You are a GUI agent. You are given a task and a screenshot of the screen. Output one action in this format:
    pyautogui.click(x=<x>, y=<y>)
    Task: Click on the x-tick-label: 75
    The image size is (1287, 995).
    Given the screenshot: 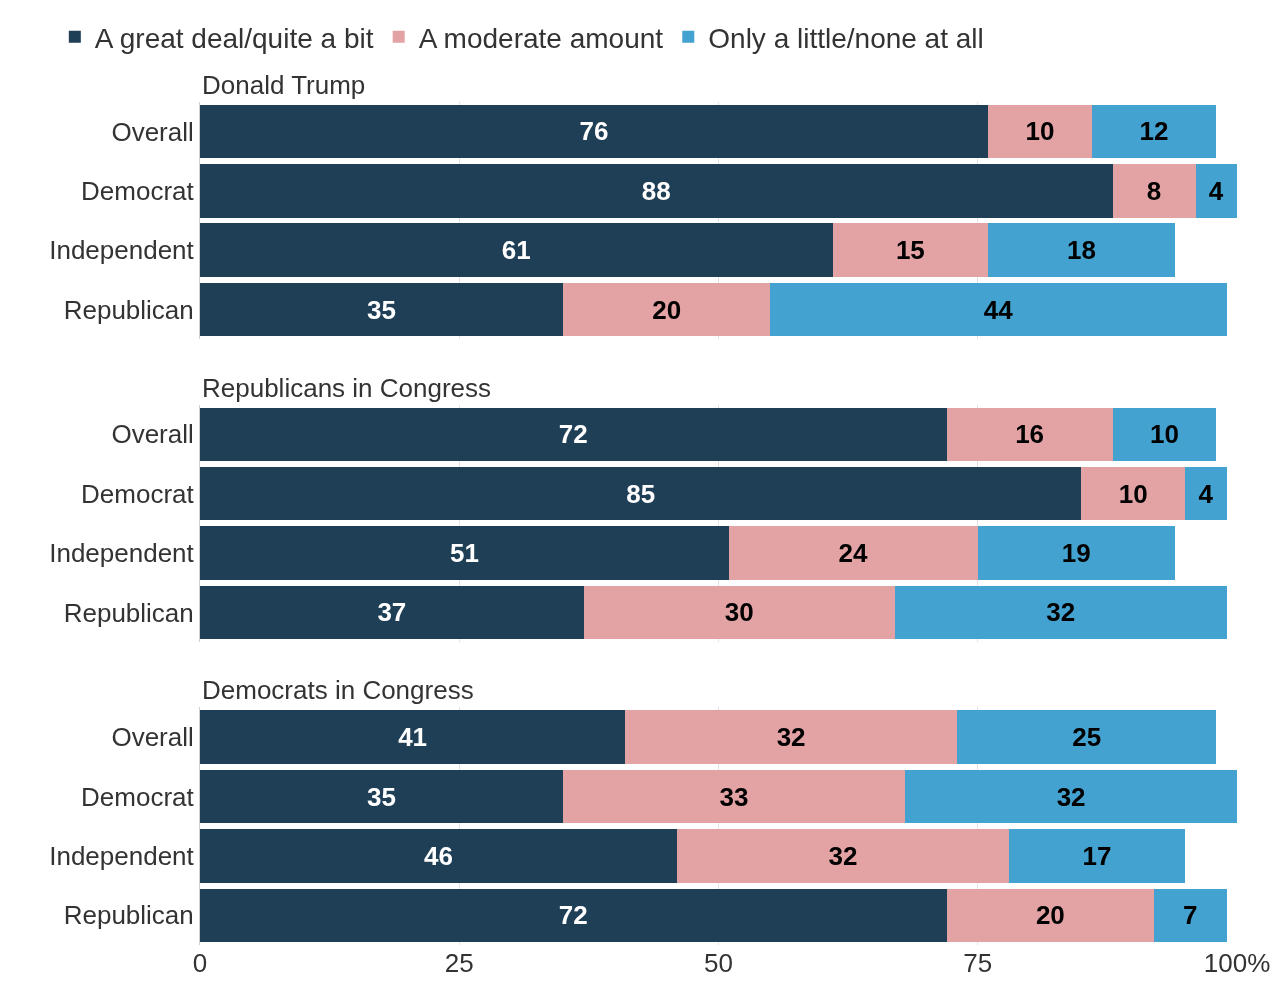 What is the action you would take?
    pyautogui.click(x=978, y=963)
    